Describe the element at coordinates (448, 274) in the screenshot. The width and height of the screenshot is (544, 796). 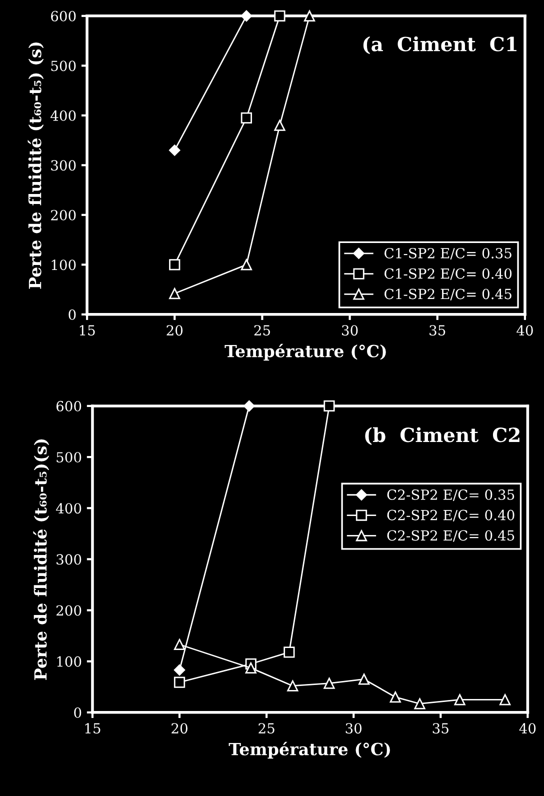
I see `legend-label: C1-SP2 E/C= 0.40` at that location.